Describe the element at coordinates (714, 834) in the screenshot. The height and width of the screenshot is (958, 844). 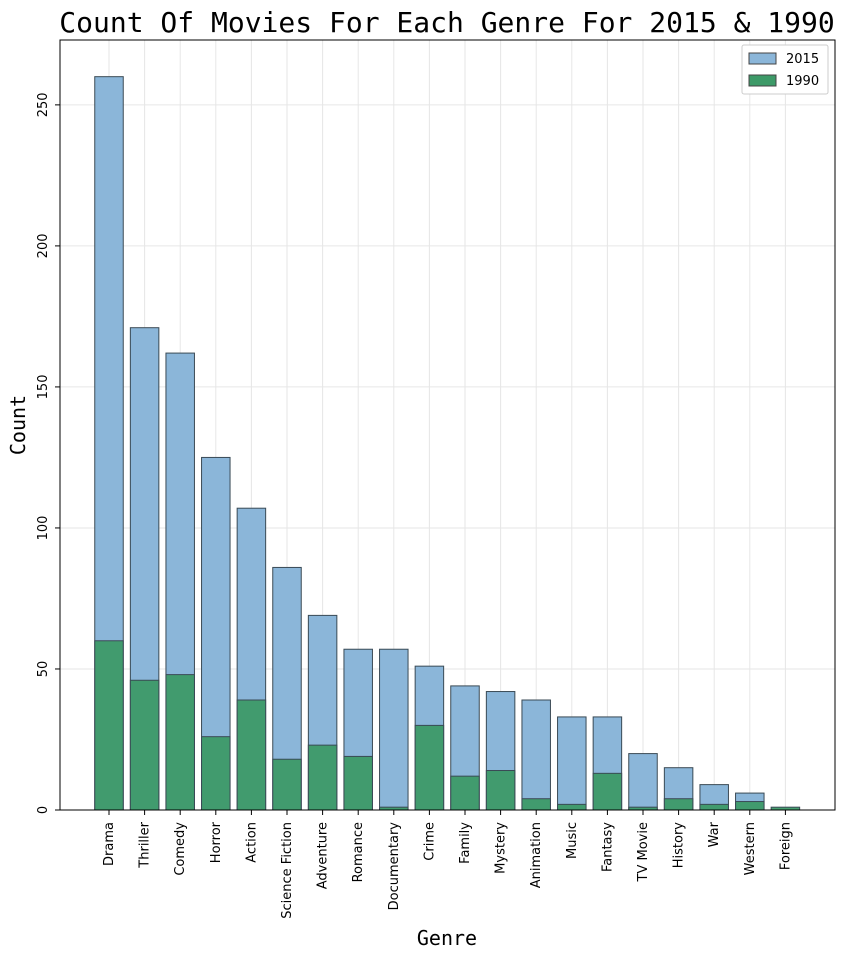
I see `x-tick-label: War` at that location.